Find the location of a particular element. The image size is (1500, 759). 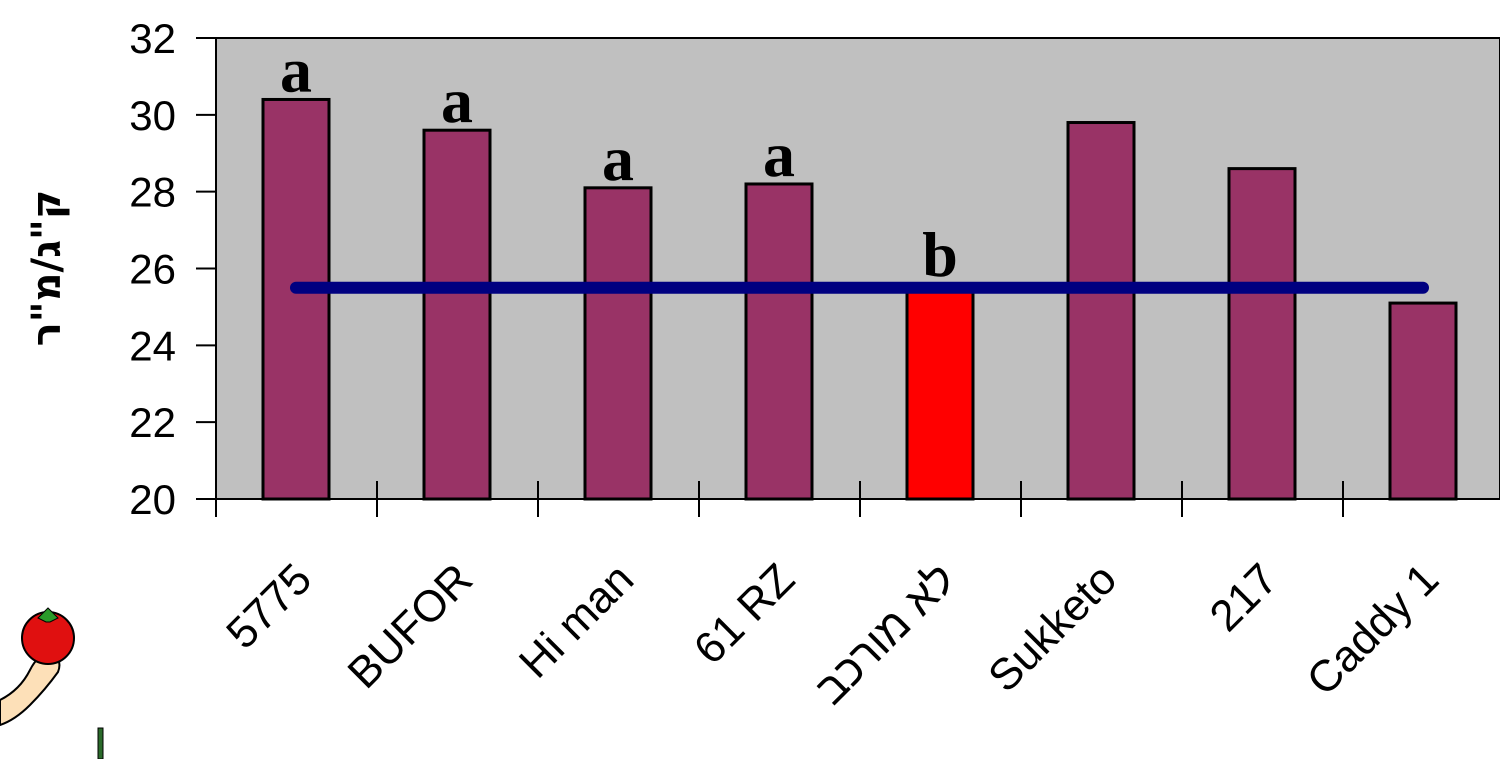

y-axis-title: ק"ג/מ"ר is located at coordinates (47, 268).